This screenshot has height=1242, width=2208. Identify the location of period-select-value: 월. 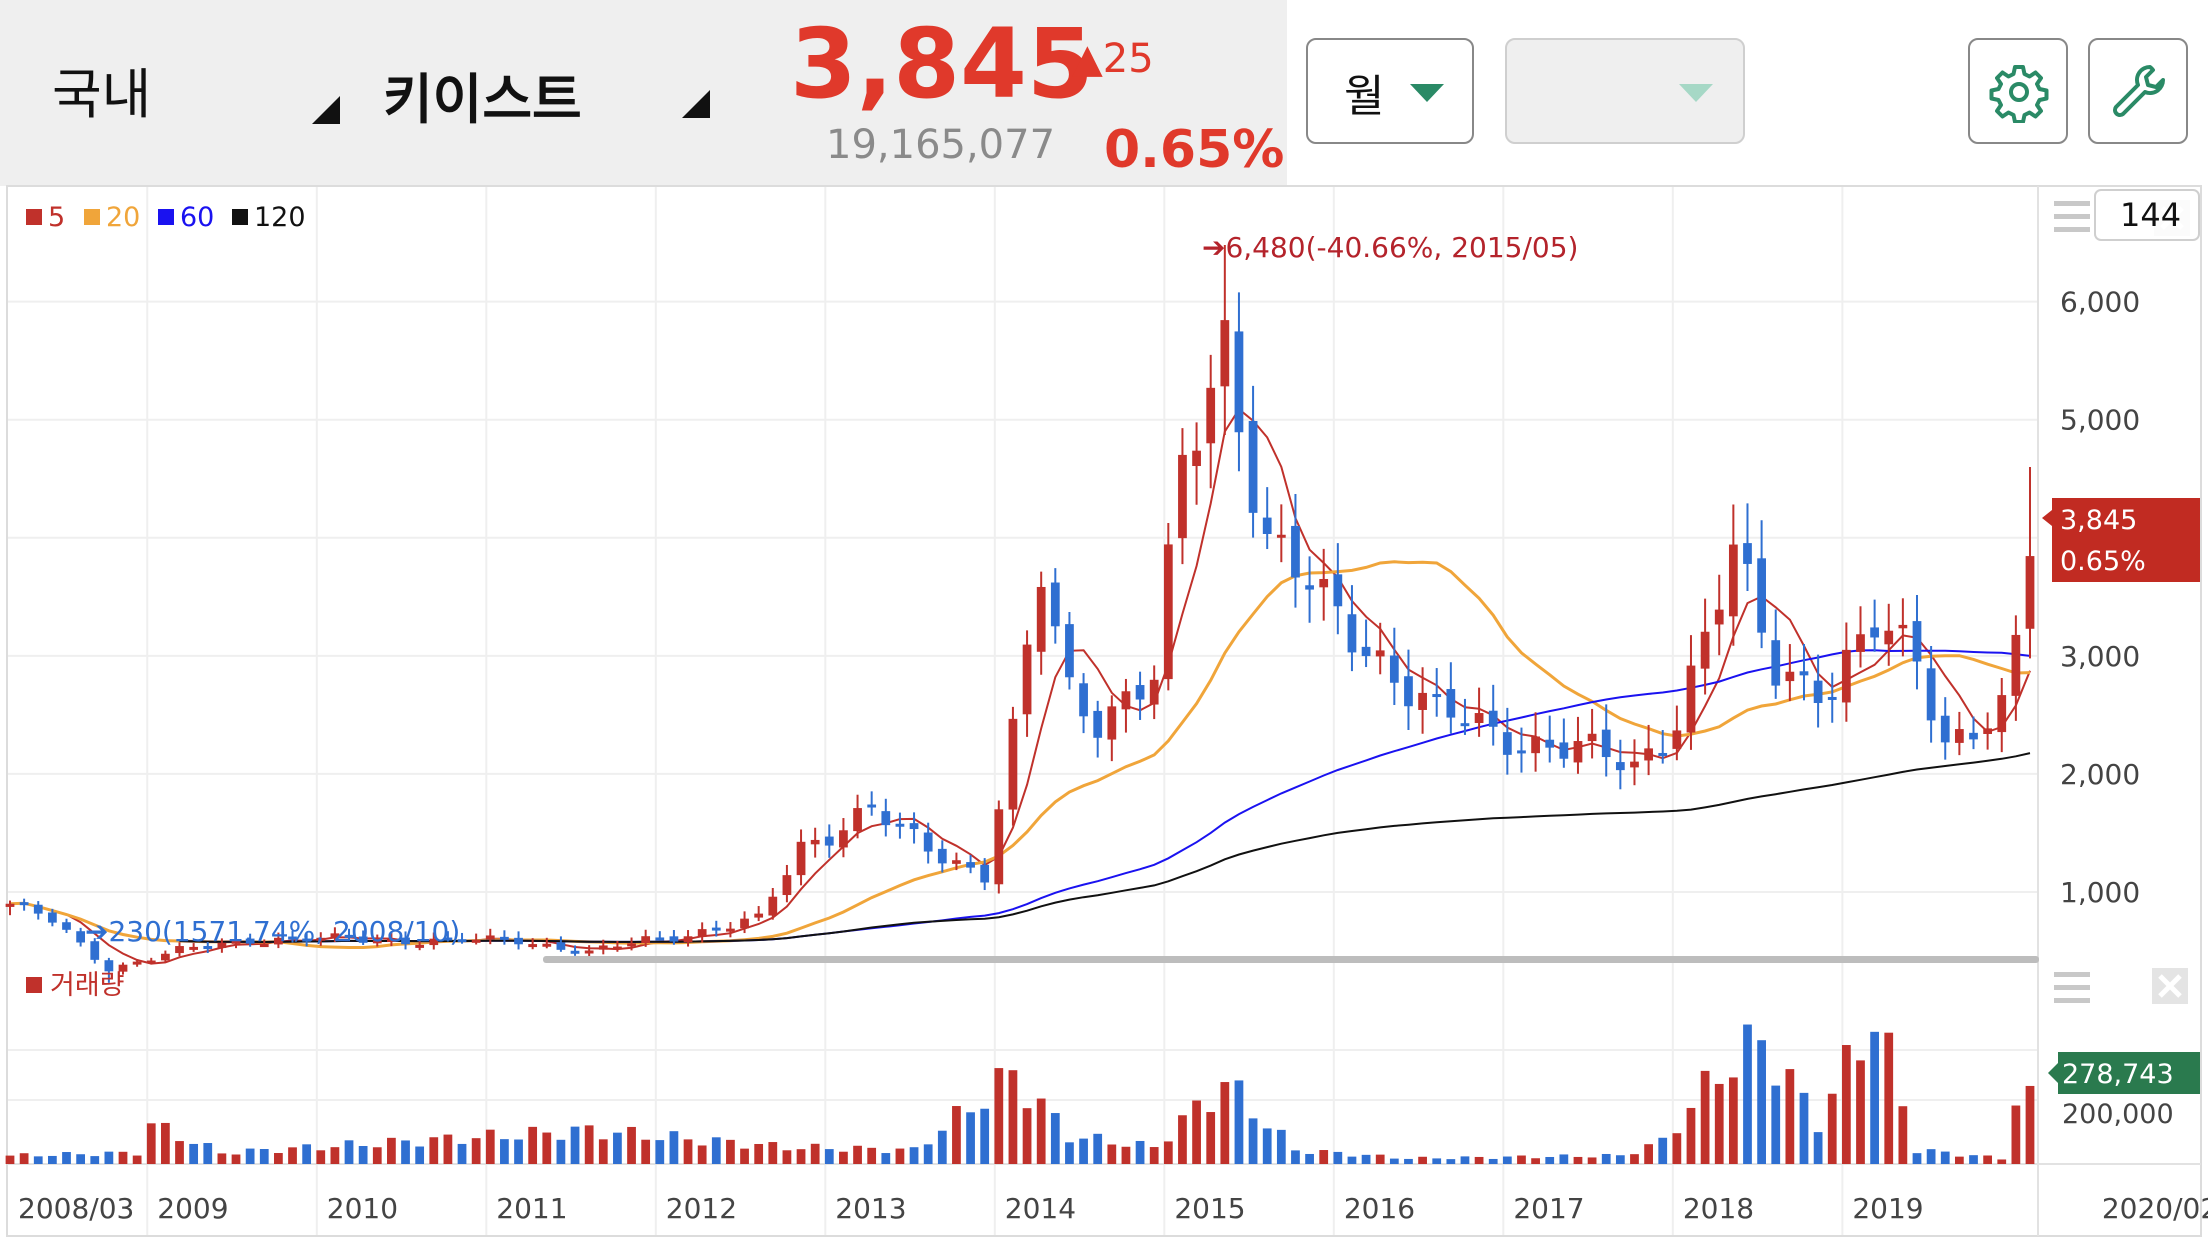
(1364, 96).